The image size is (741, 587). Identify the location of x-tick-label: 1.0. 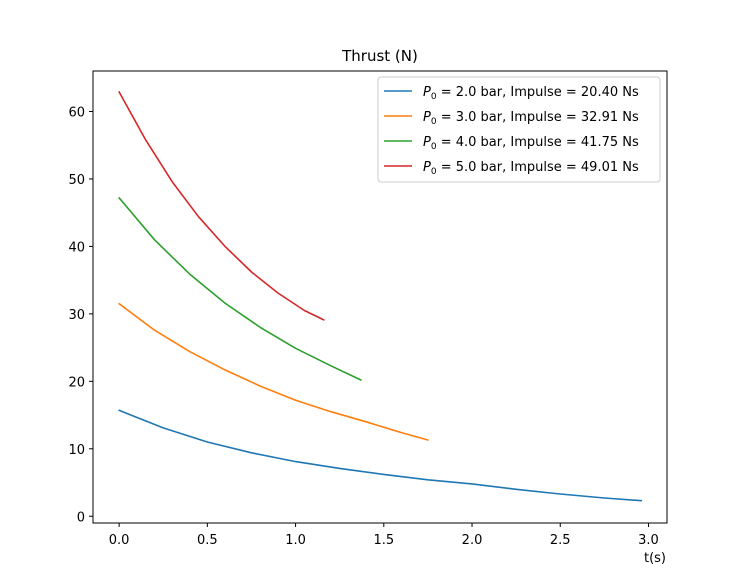
(295, 540).